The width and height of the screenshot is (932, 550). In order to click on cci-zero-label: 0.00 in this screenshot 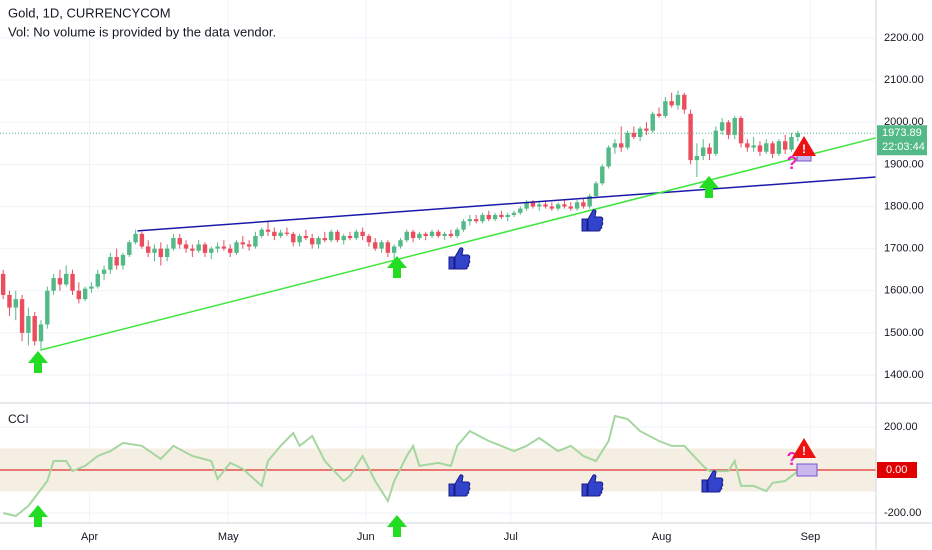, I will do `click(896, 470)`.